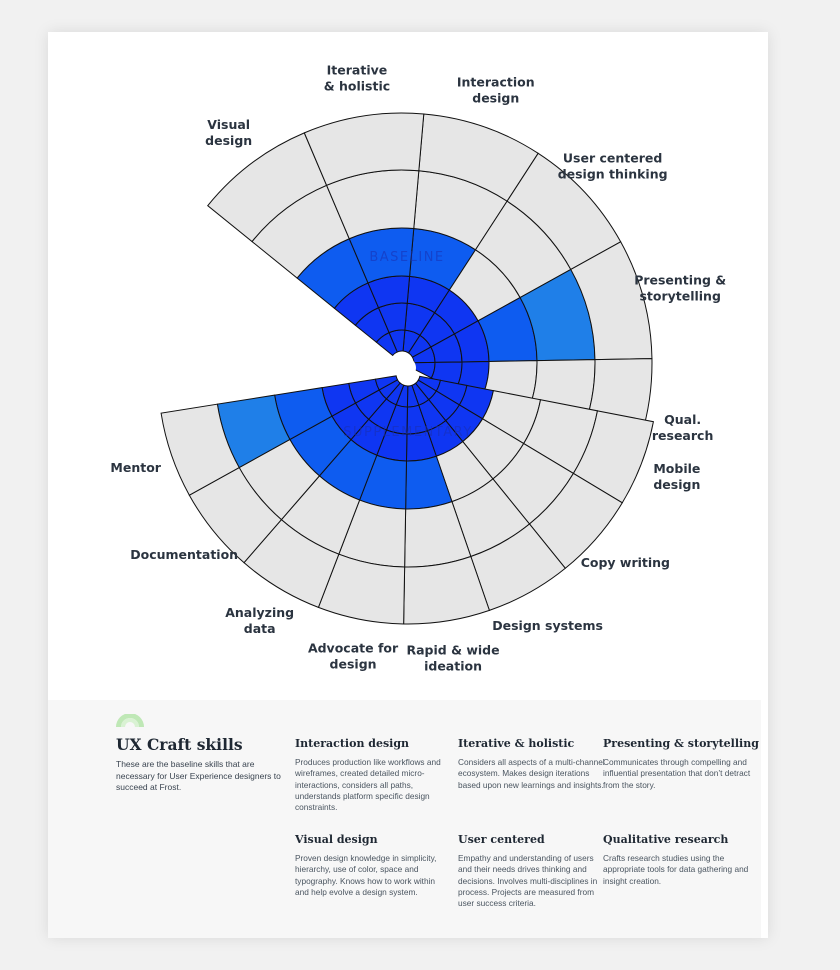 Image resolution: width=840 pixels, height=970 pixels. Describe the element at coordinates (406, 257) in the screenshot. I see `baseline-caption: BASELINE` at that location.